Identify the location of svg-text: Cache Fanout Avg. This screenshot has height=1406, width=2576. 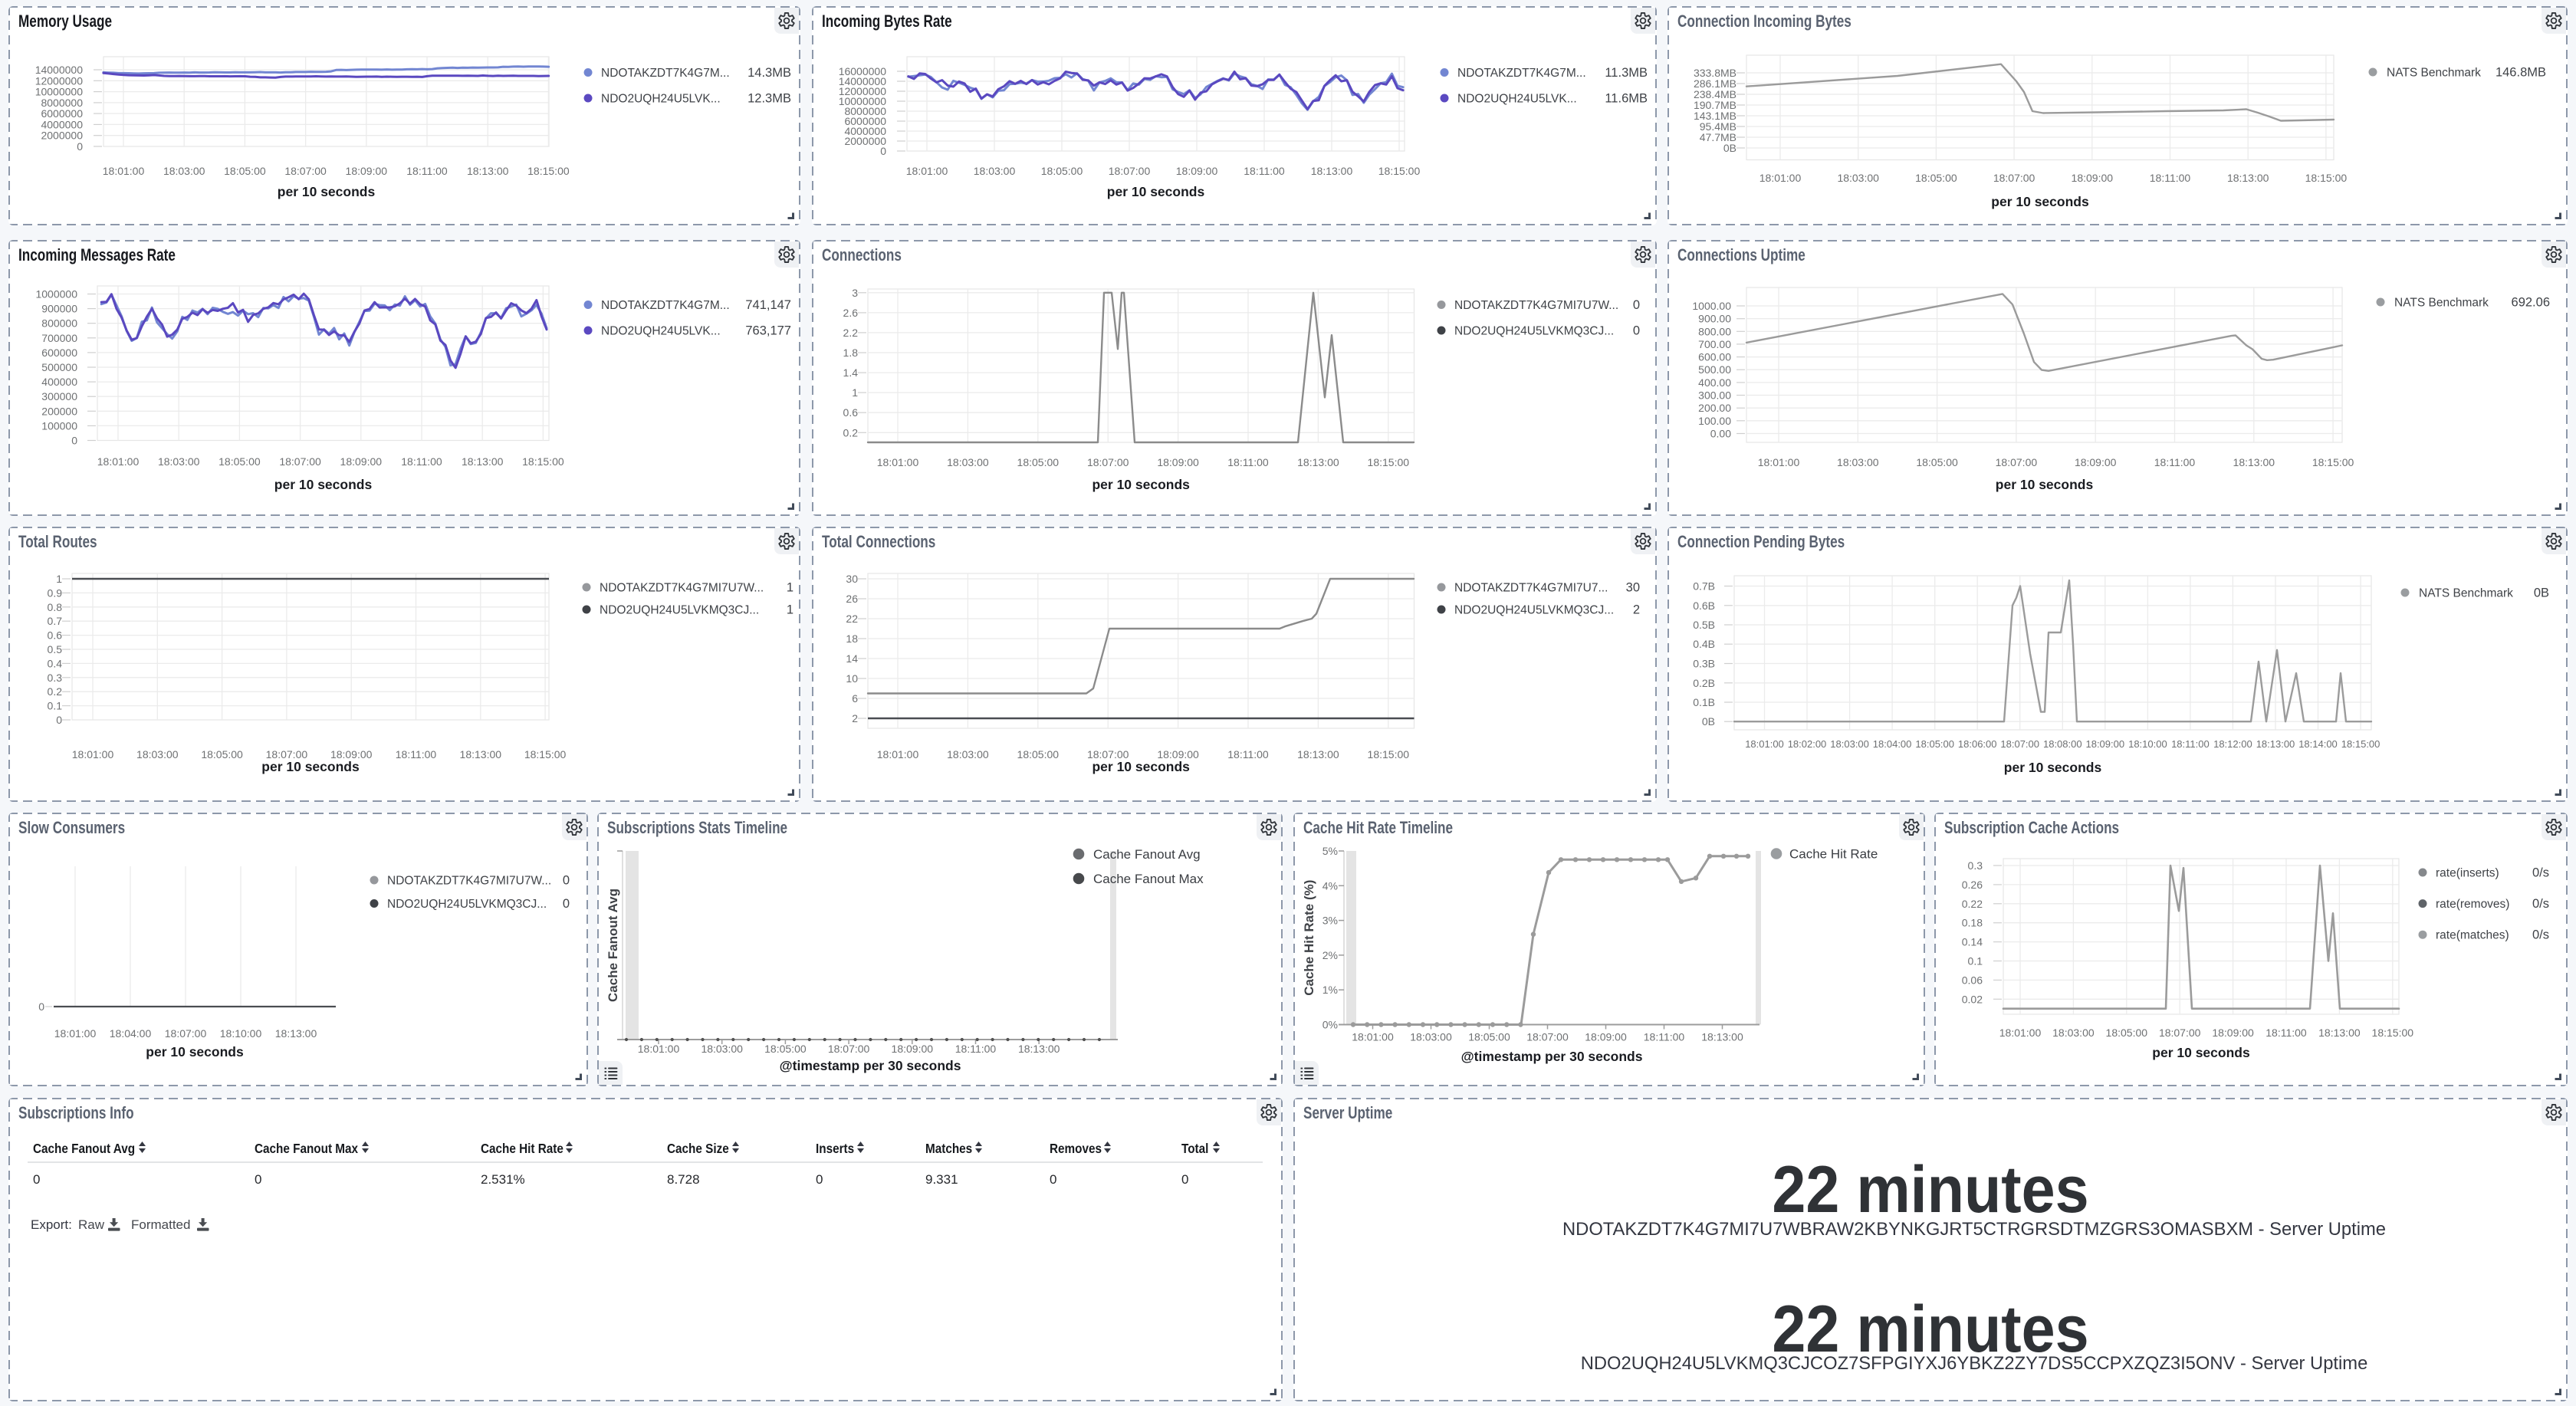
(84, 1149).